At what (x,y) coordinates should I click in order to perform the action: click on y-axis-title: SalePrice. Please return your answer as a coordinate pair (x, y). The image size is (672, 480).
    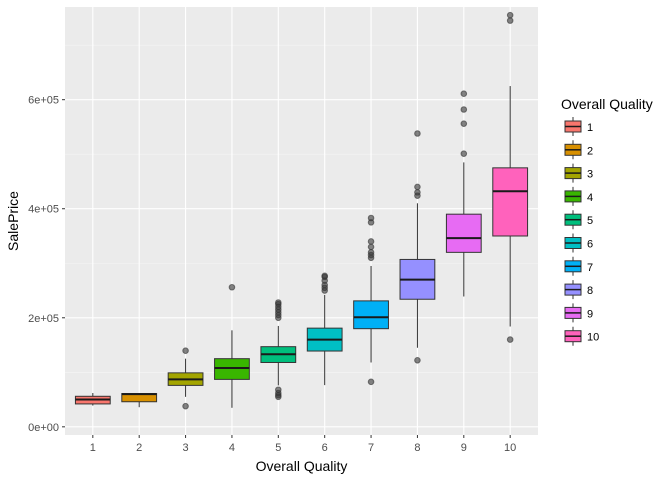
    Looking at the image, I should click on (13, 221).